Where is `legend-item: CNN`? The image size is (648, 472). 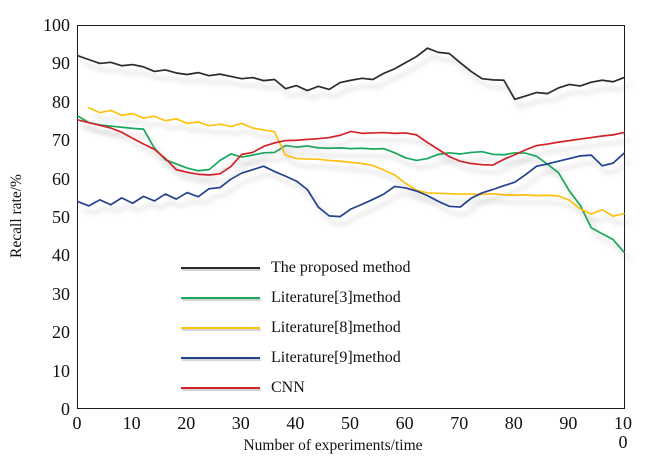 legend-item: CNN is located at coordinates (296, 388).